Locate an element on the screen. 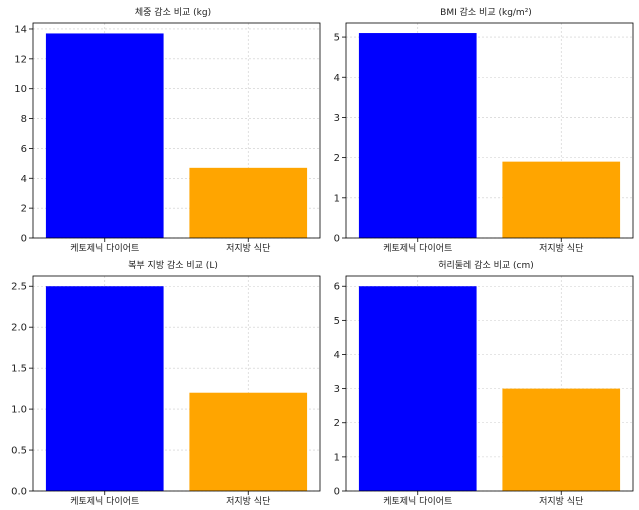  y-tick-label: 1.5 is located at coordinates (19, 369).